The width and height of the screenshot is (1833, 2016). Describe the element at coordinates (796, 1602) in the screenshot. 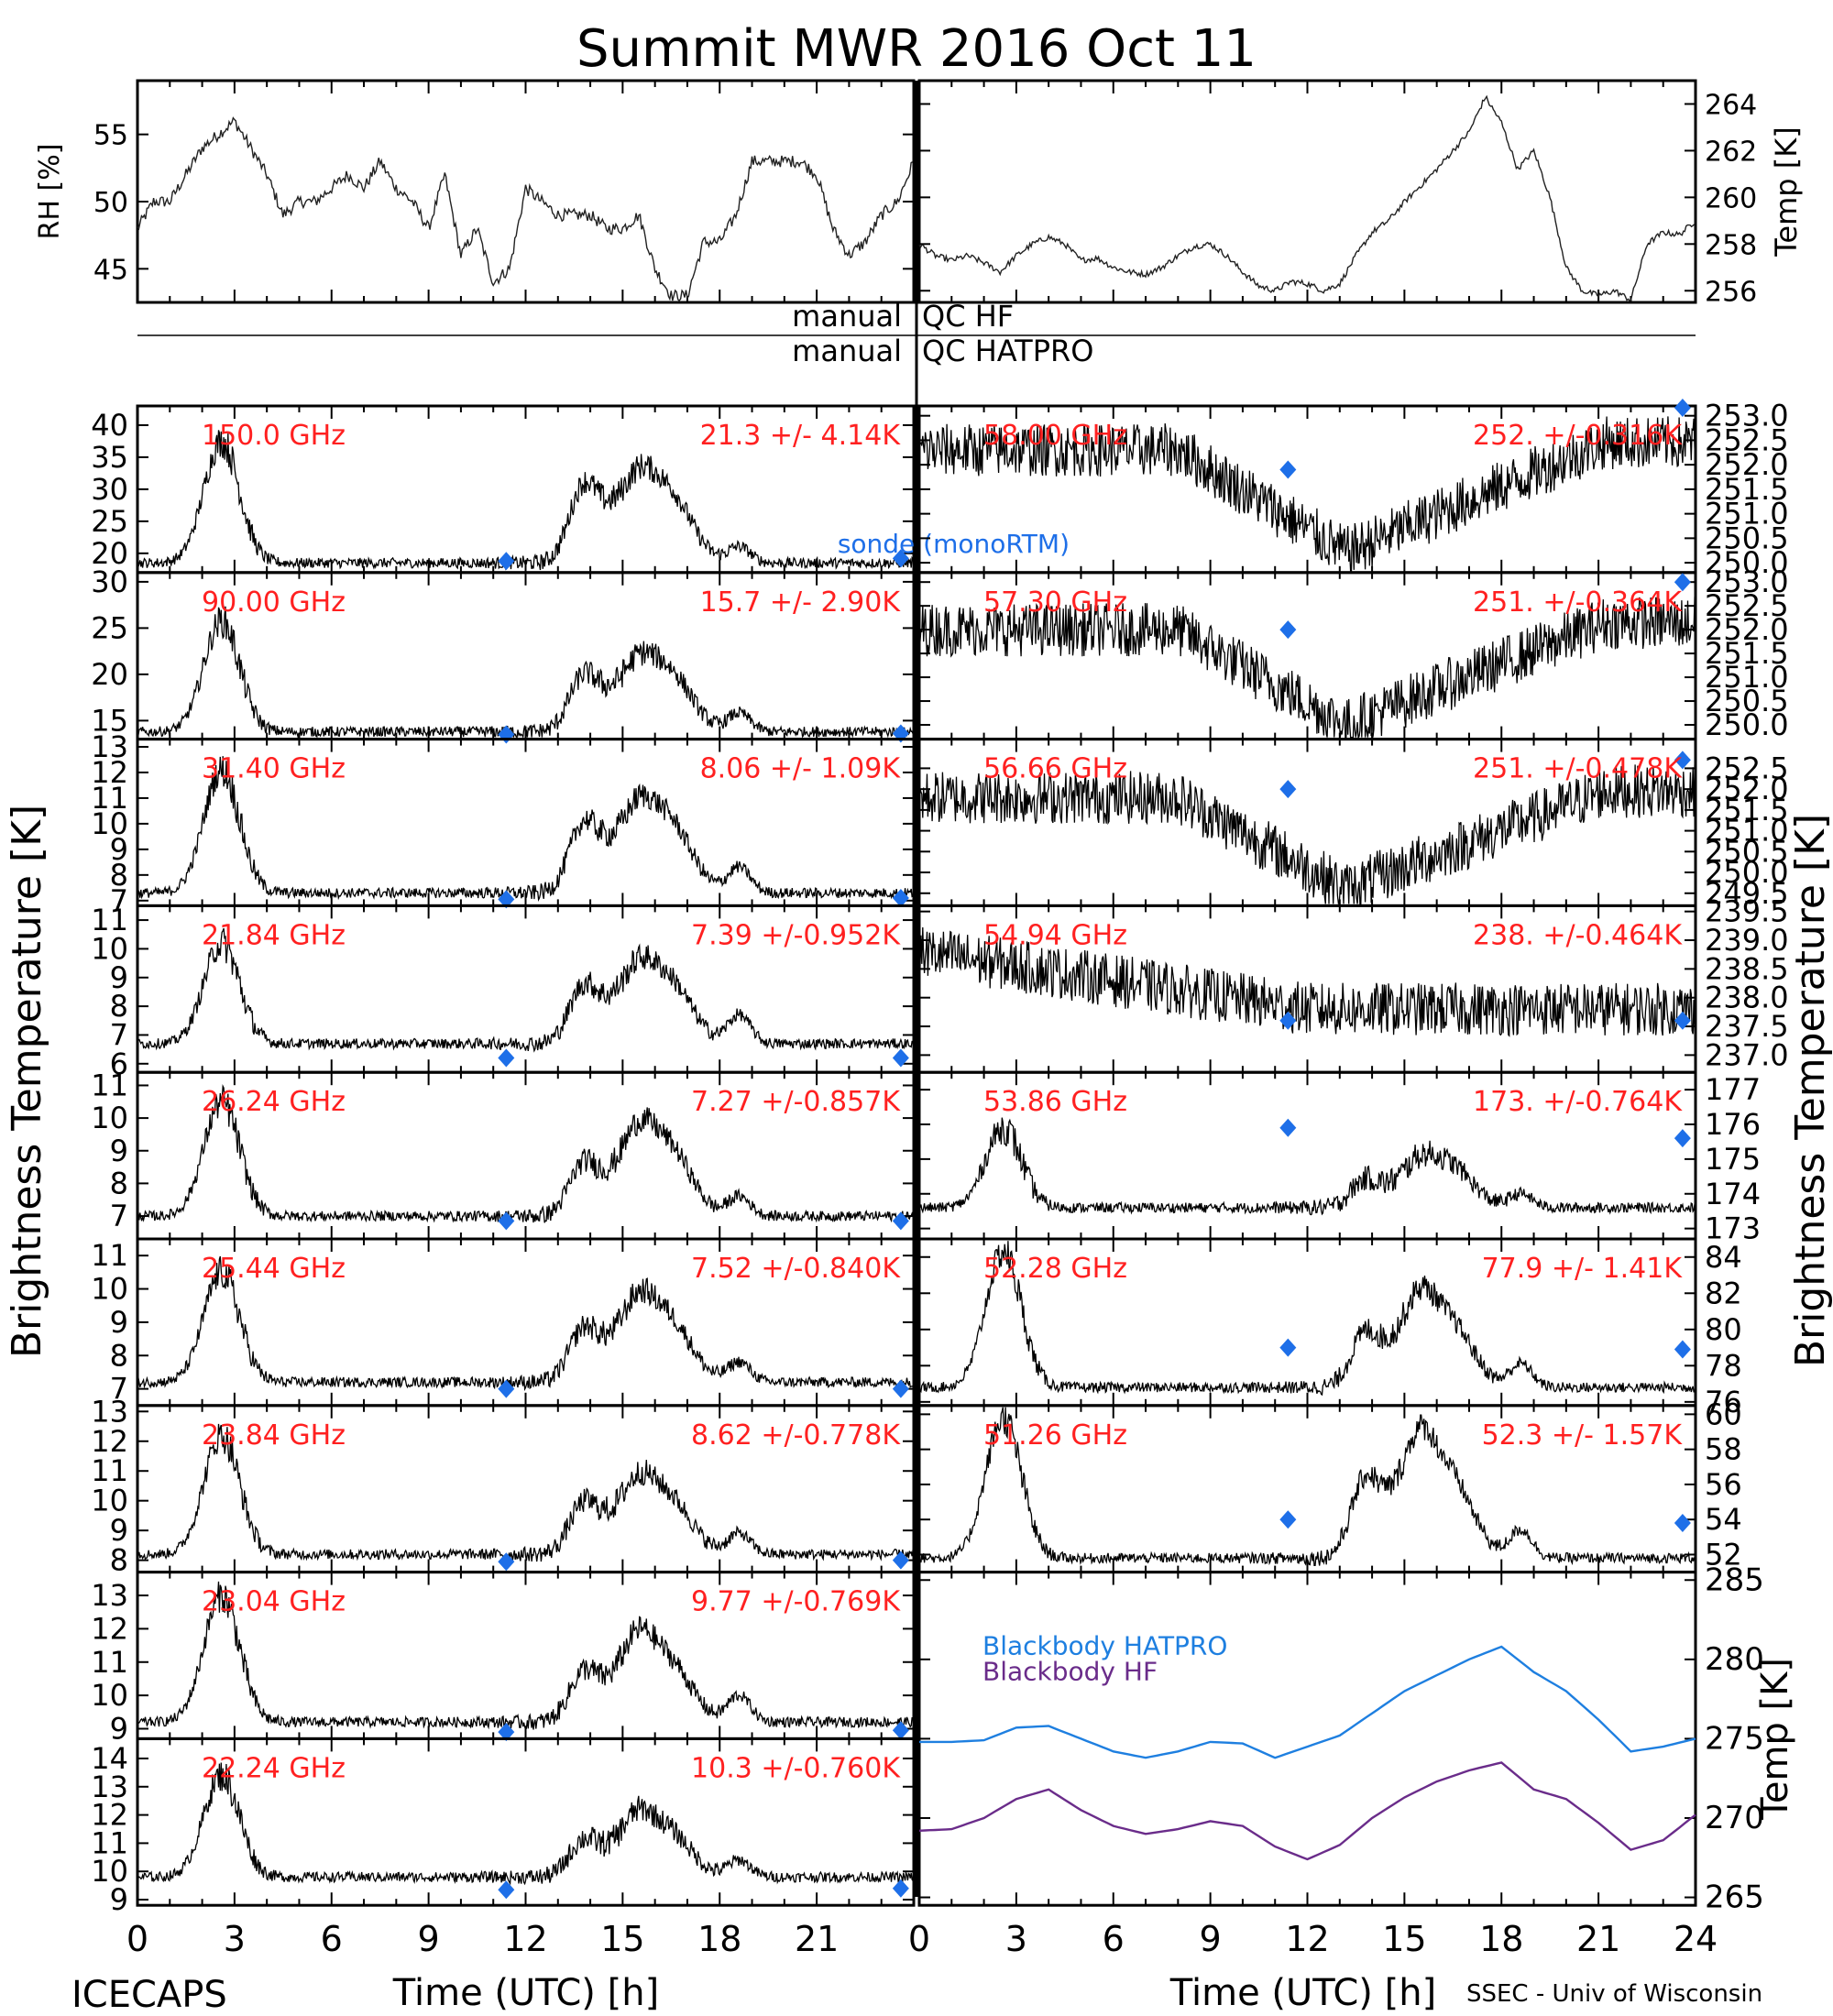

I see `left-channel-7-stat-label: 9.77 +/-0.769K` at that location.